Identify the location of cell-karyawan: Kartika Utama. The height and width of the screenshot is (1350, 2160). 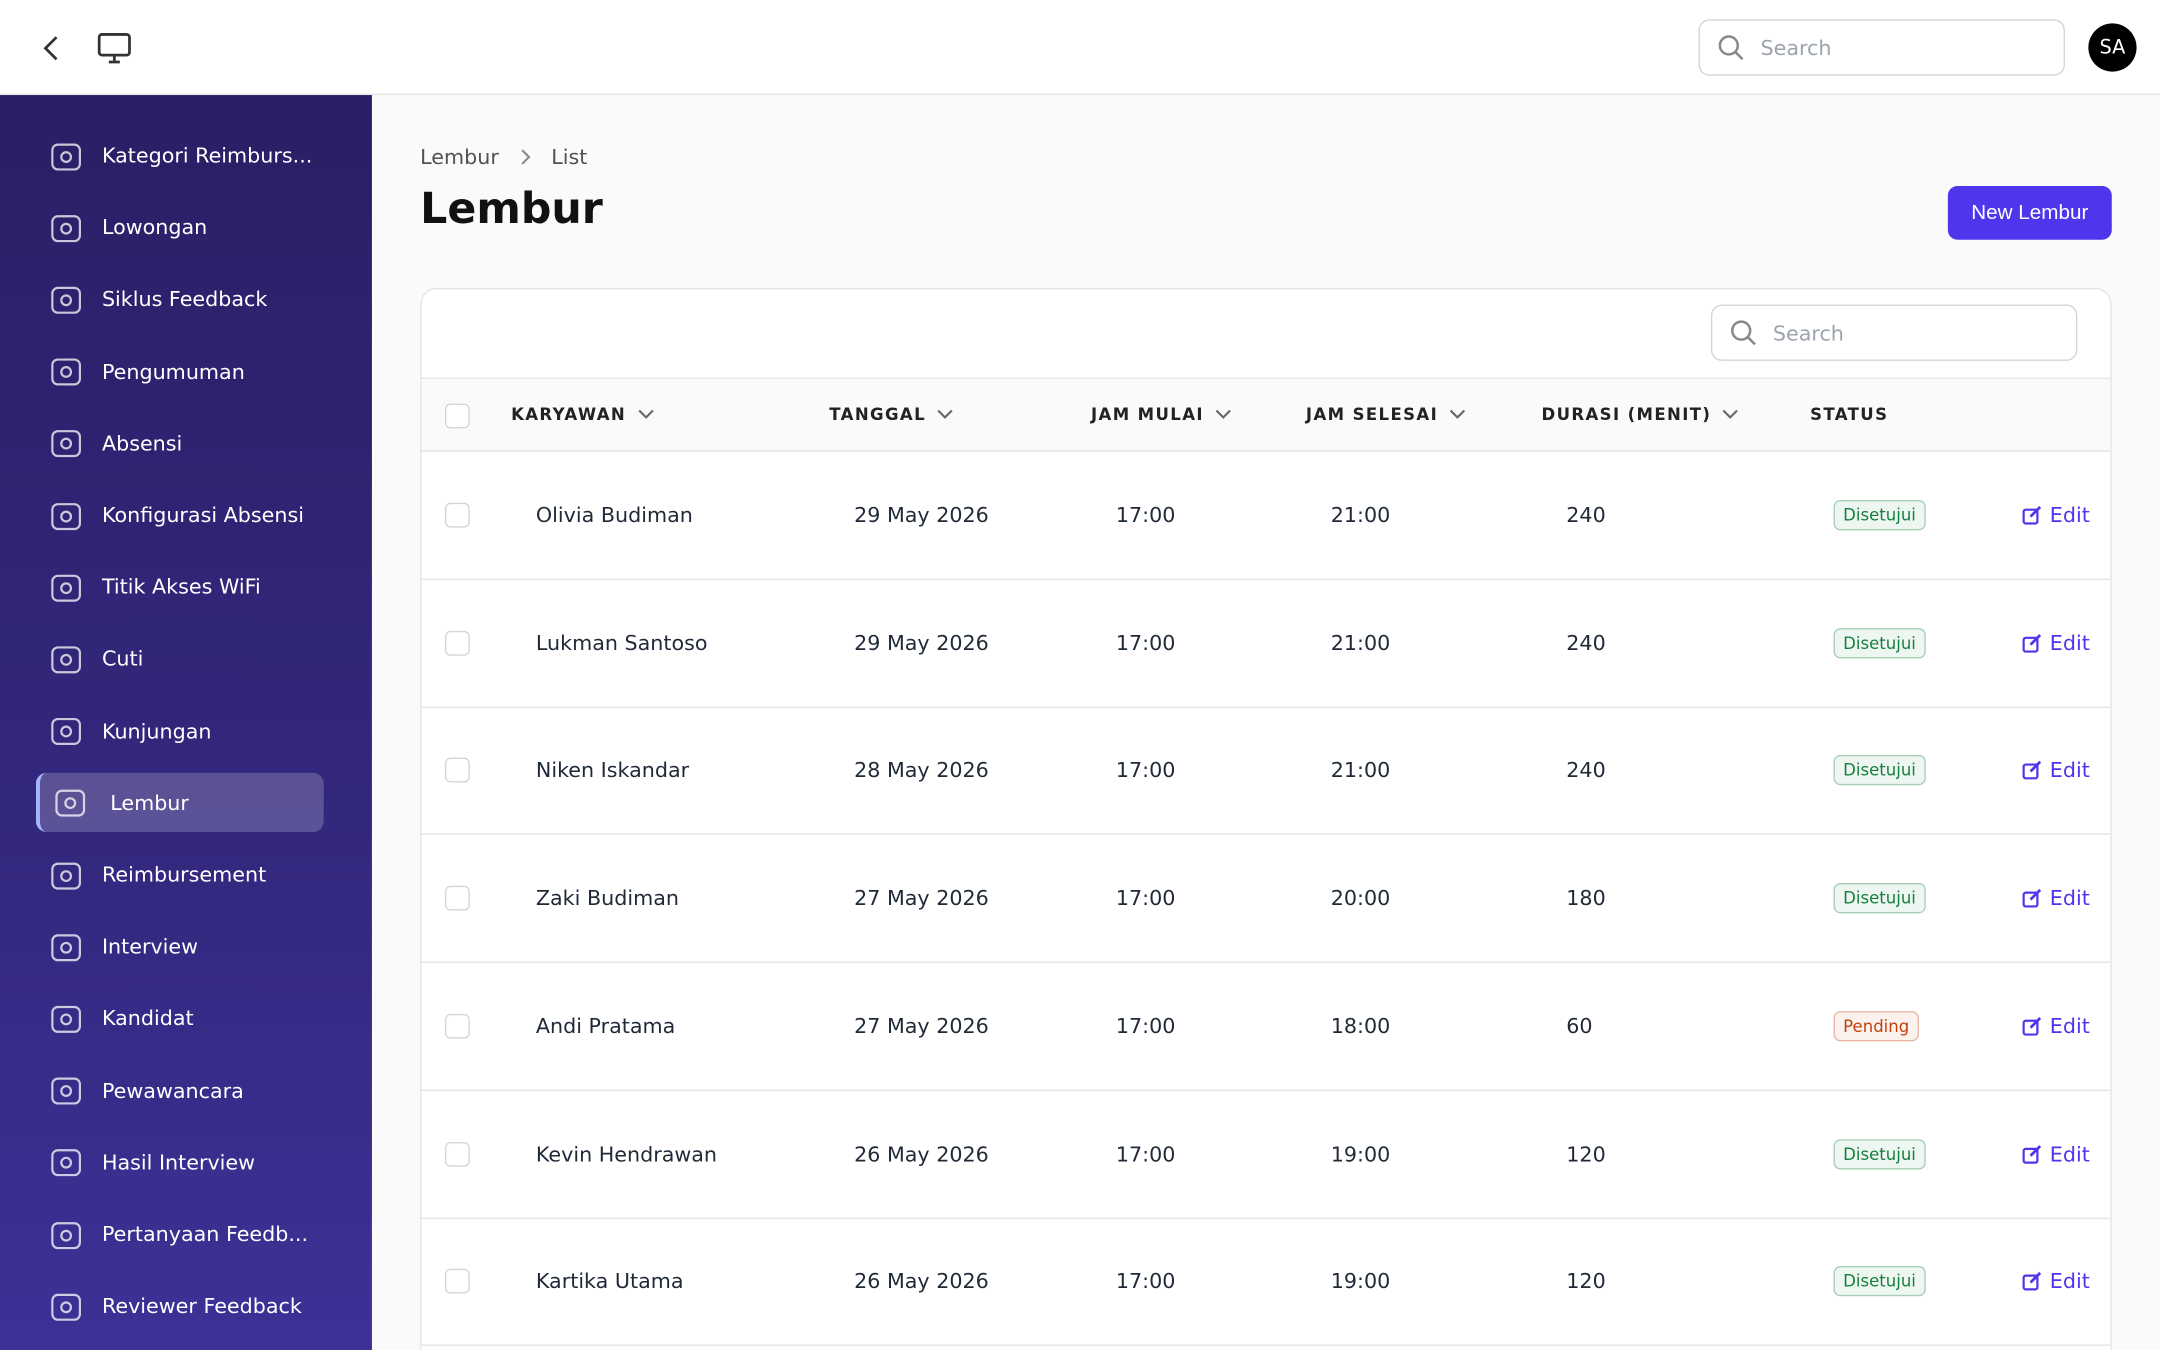
(609, 1281).